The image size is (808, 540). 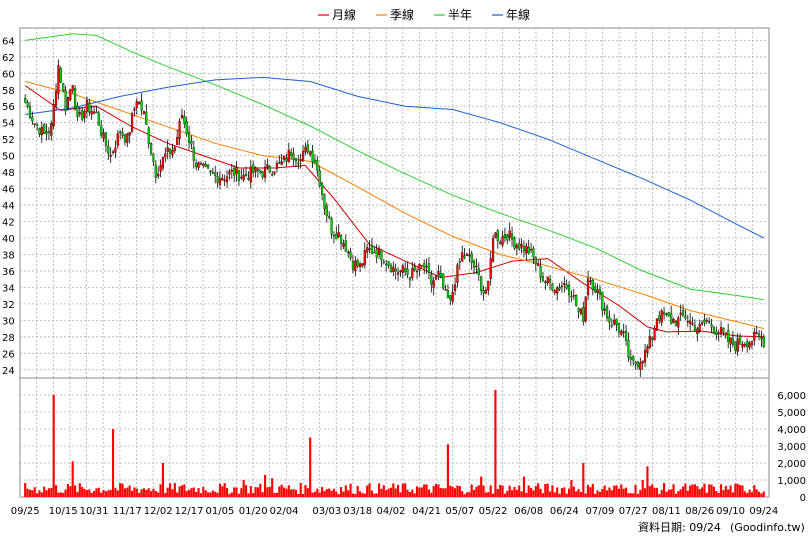 I want to click on volume-tick-label: 6,000, so click(x=791, y=396).